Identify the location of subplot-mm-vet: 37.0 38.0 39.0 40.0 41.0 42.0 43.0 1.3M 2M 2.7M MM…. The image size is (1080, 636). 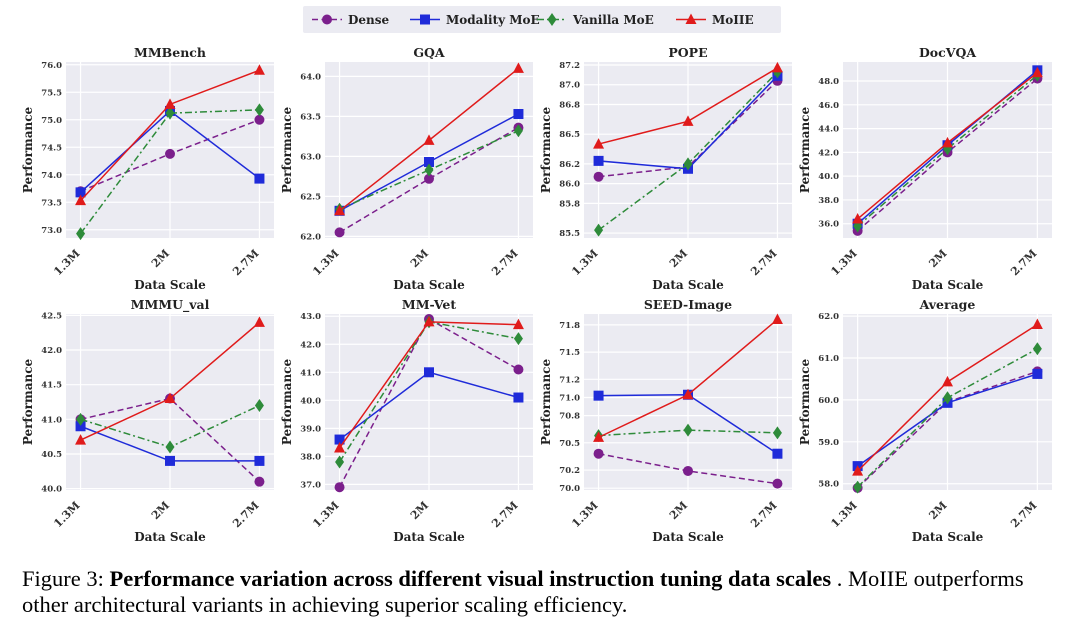
(406, 420).